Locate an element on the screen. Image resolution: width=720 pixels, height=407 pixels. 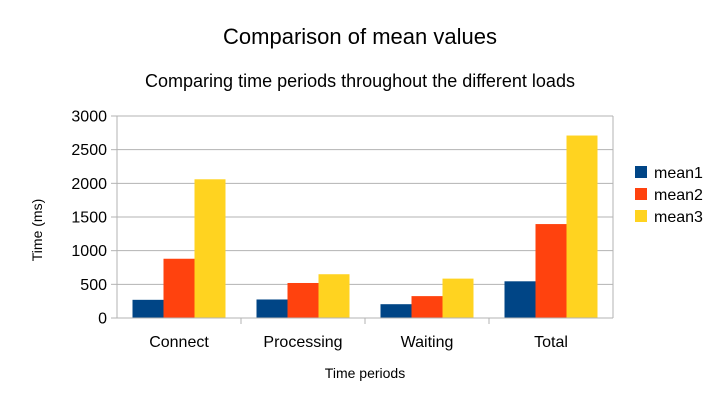
y-tick-label: 2500 is located at coordinates (89, 150).